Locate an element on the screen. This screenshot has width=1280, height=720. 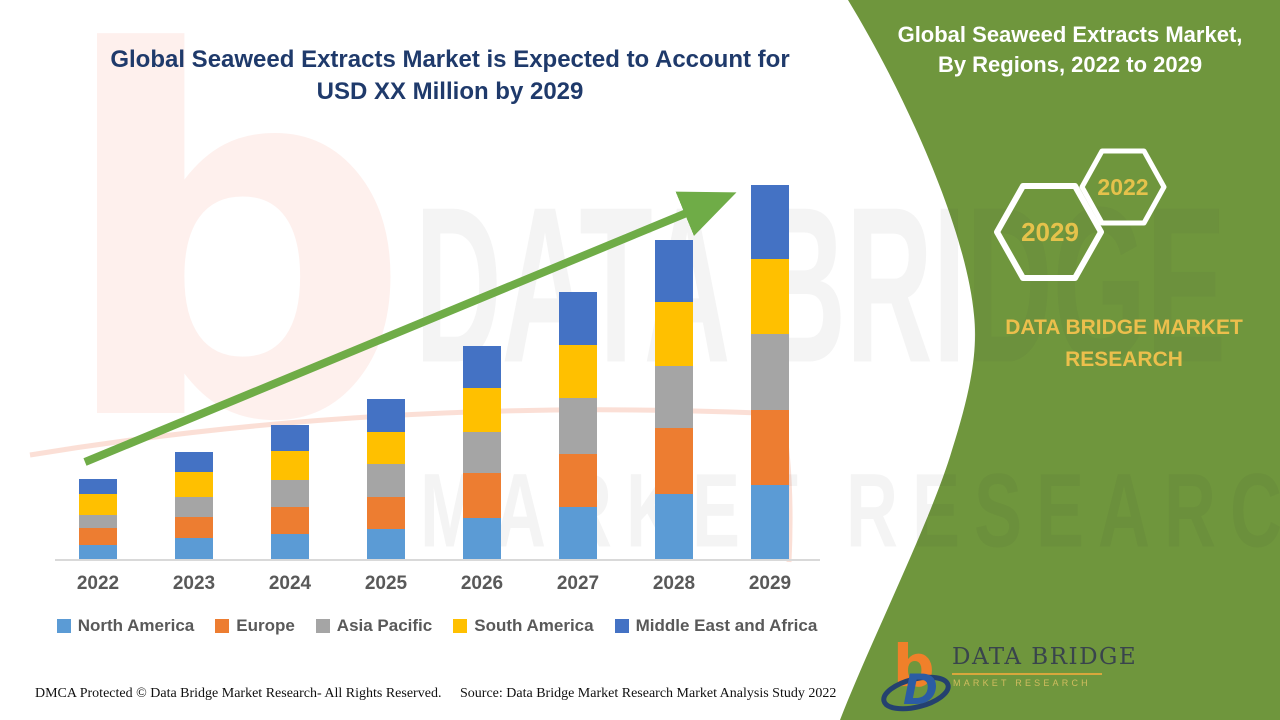
bar-segment-2029-north-america is located at coordinates (770, 522).